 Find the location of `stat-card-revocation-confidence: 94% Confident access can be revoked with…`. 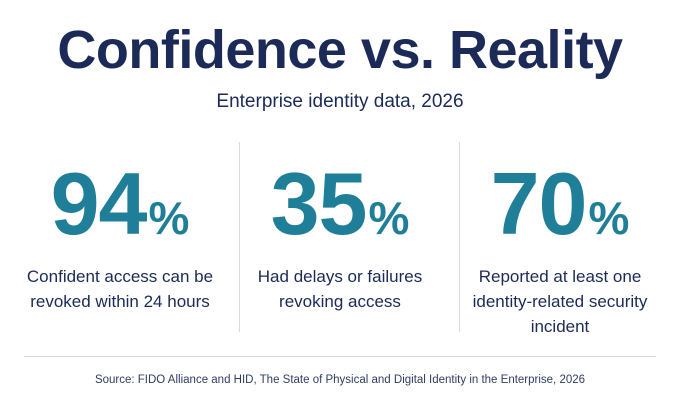

stat-card-revocation-confidence: 94% Confident access can be revoked with… is located at coordinates (120, 237).